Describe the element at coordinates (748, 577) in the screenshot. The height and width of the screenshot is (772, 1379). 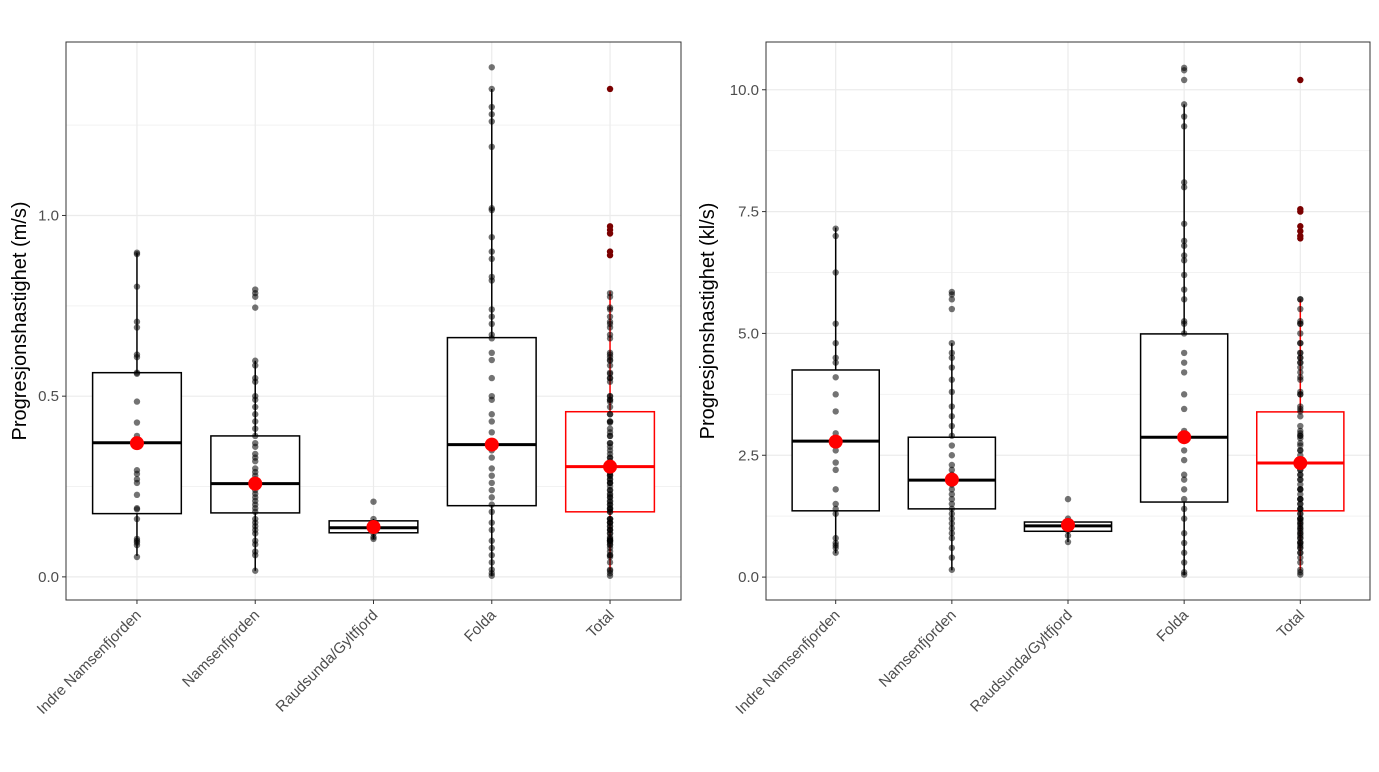
I see `y-tick-label: 0.0` at that location.